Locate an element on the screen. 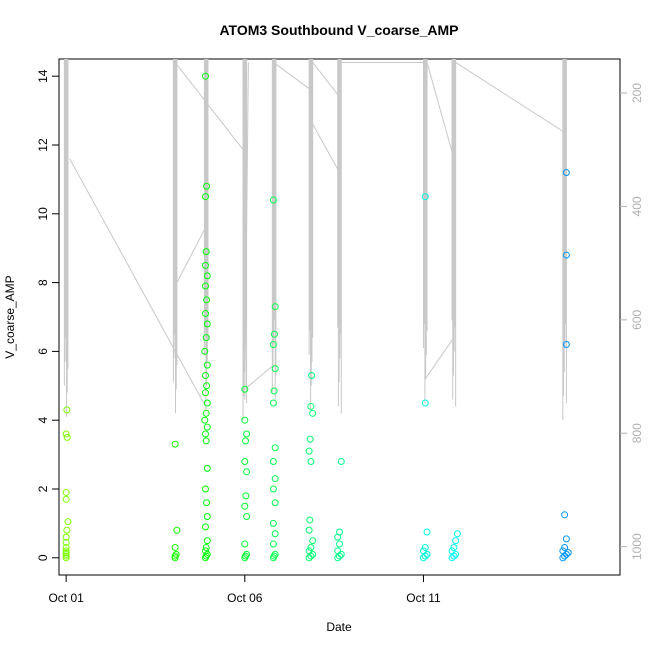  y2-tick-label: 800 is located at coordinates (637, 433).